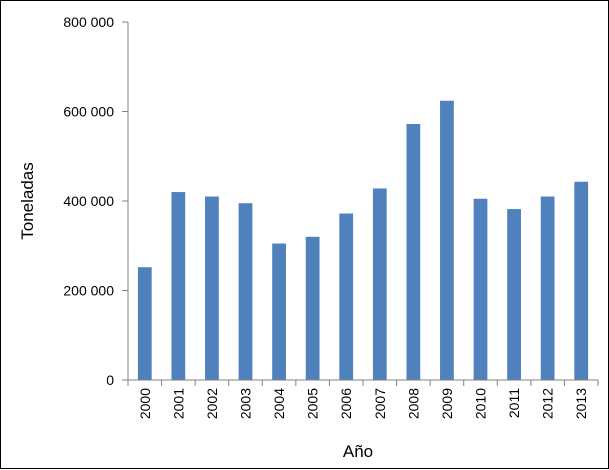 The image size is (609, 470). Describe the element at coordinates (581, 280) in the screenshot. I see `bar-2013` at that location.